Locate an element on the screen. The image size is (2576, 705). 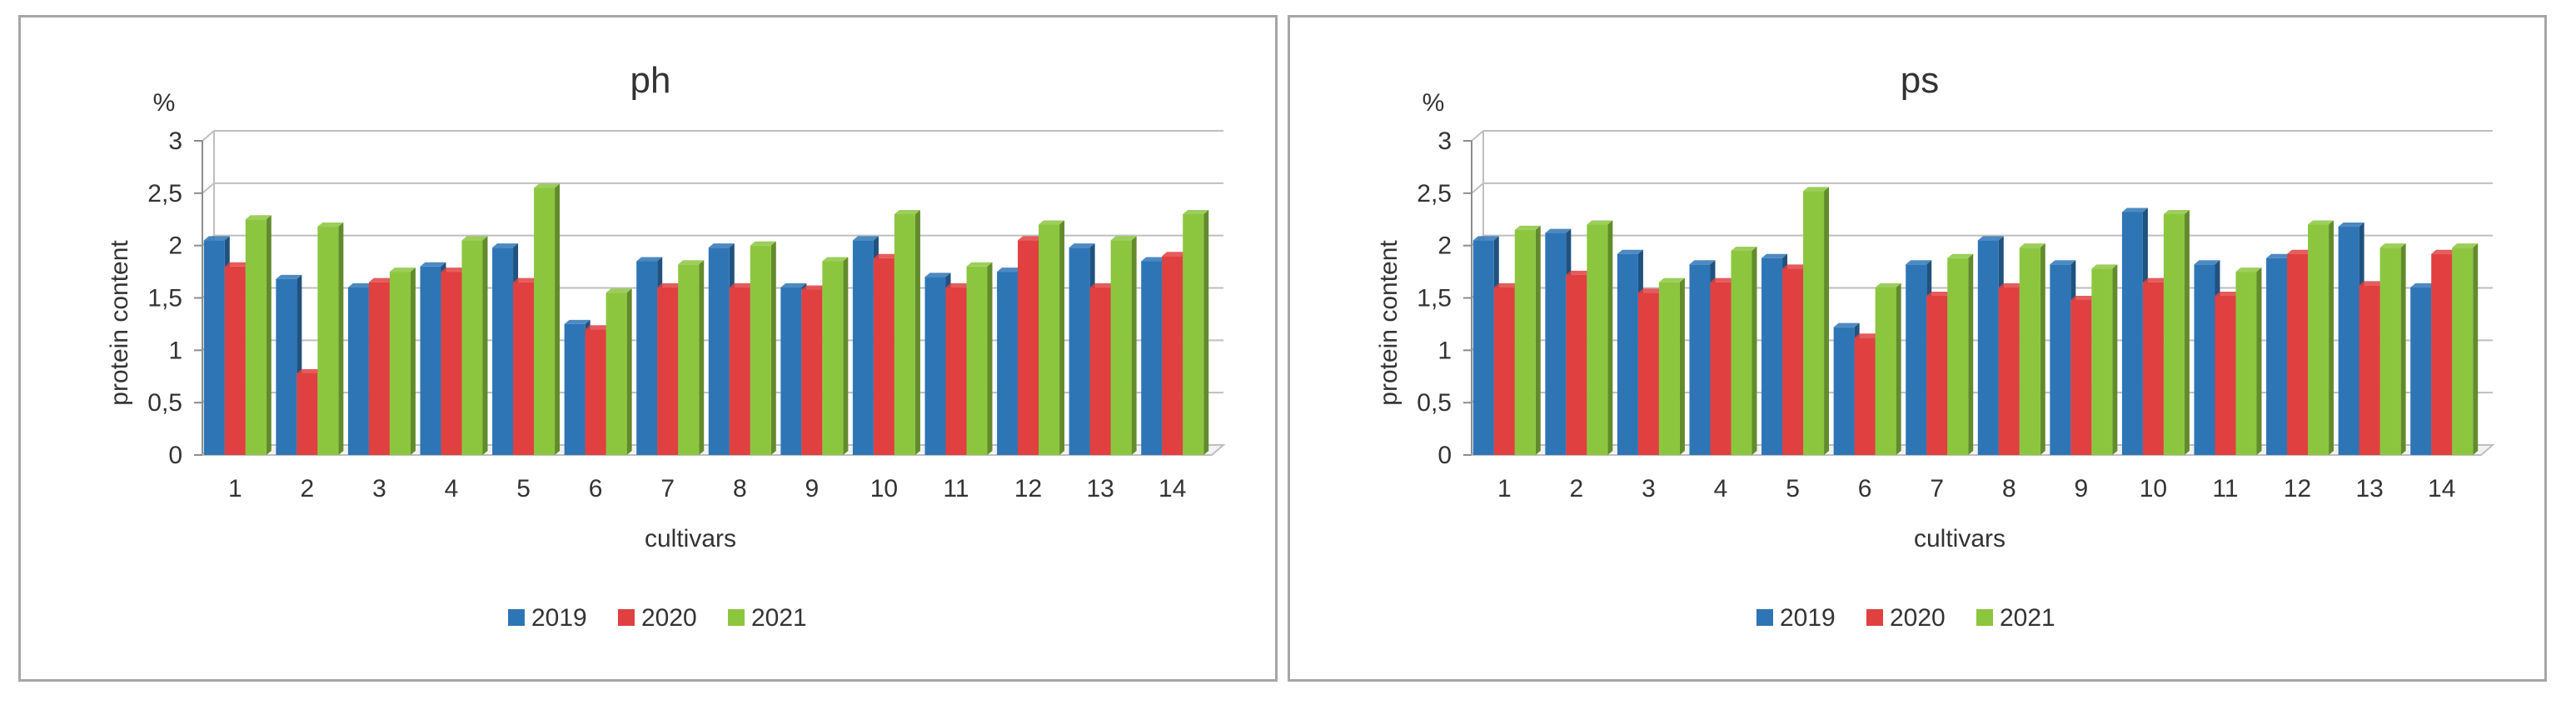
x-tick-label: 8 is located at coordinates (2009, 488).